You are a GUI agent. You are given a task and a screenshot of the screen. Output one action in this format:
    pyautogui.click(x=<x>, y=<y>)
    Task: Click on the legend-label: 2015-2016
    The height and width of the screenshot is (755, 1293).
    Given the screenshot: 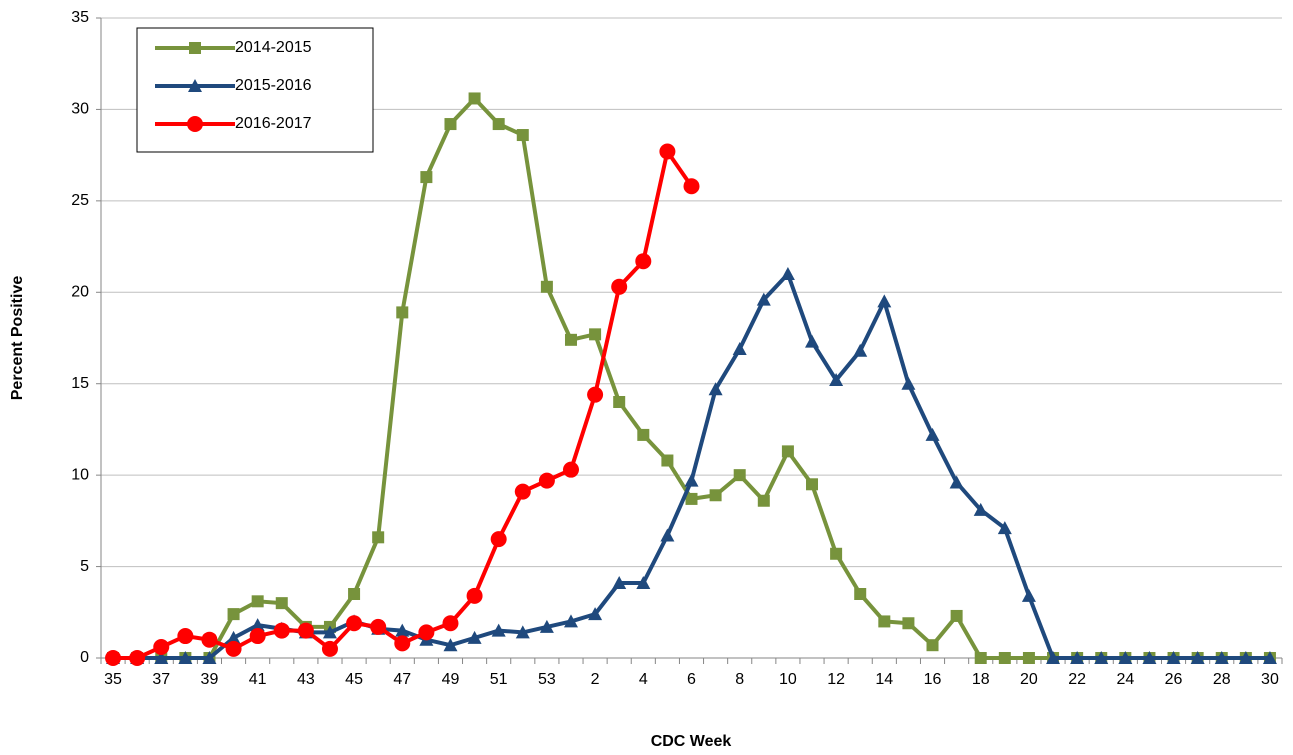 What is the action you would take?
    pyautogui.click(x=273, y=85)
    